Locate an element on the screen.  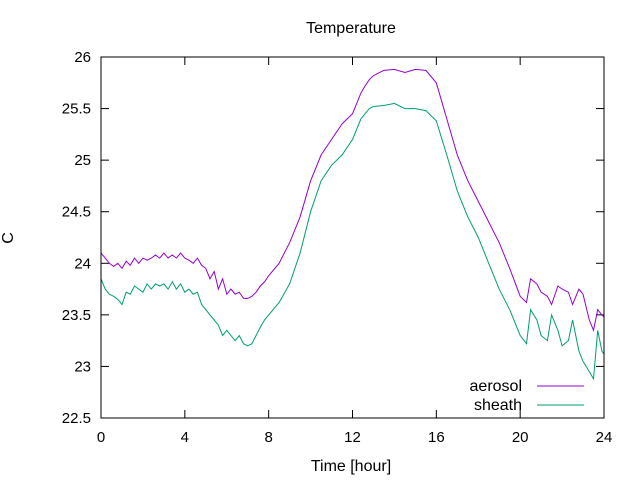
x-tick-label: 8 is located at coordinates (268, 437).